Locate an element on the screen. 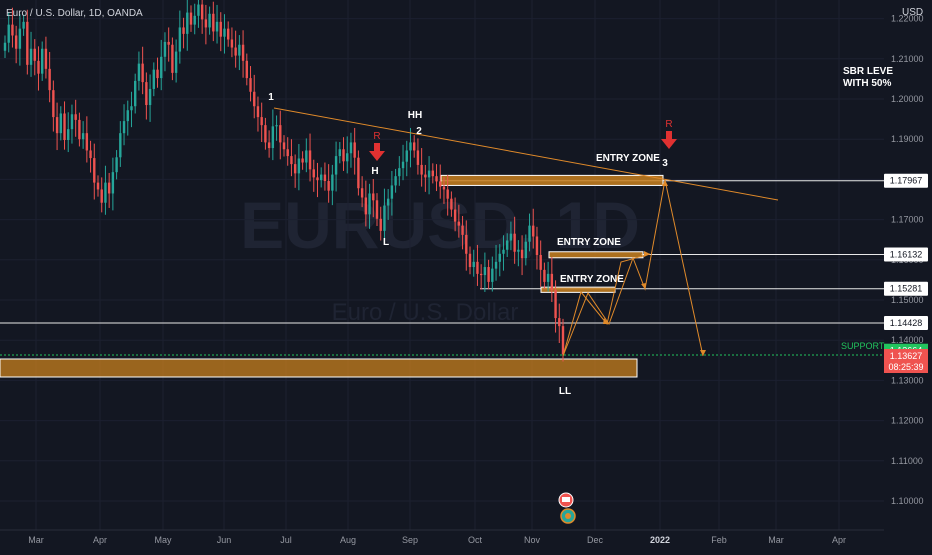 Image resolution: width=932 pixels, height=555 pixels. event-flag-icon is located at coordinates (566, 500).